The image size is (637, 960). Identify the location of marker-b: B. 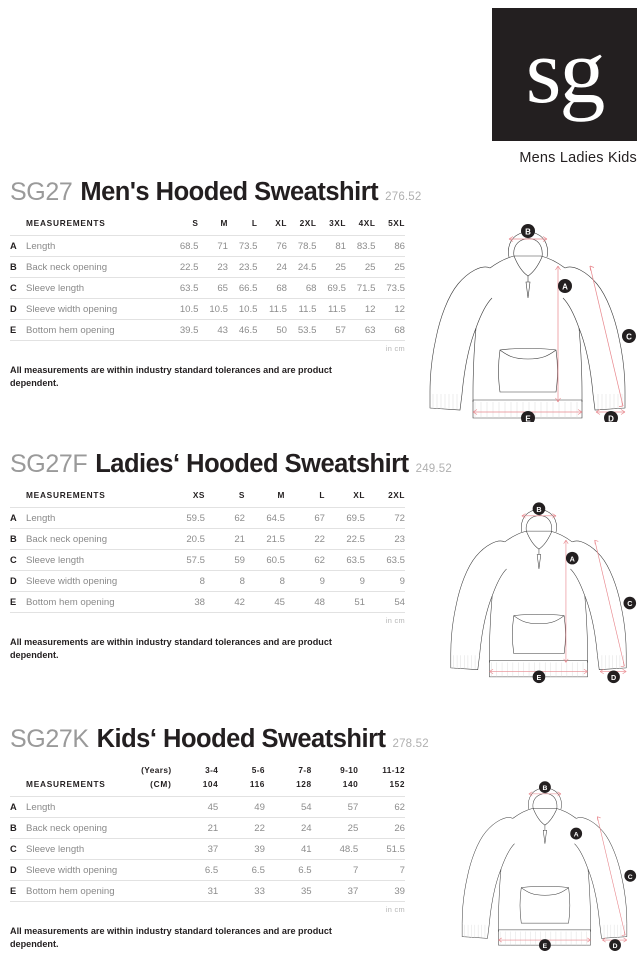
(539, 508).